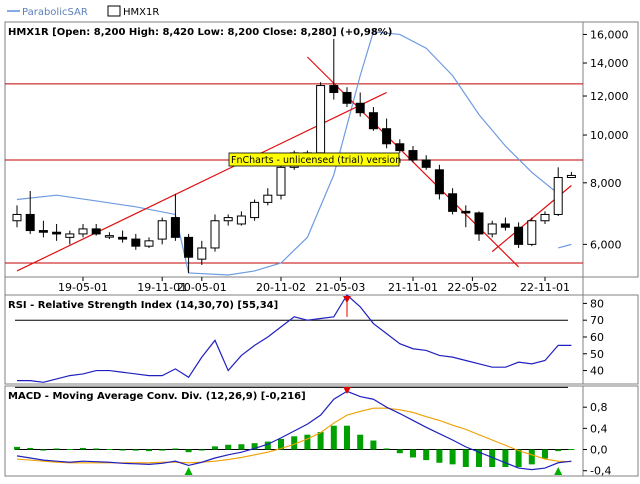  What do you see at coordinates (610, 339) in the screenshot?
I see `rsi-axis-frame` at bounding box center [610, 339].